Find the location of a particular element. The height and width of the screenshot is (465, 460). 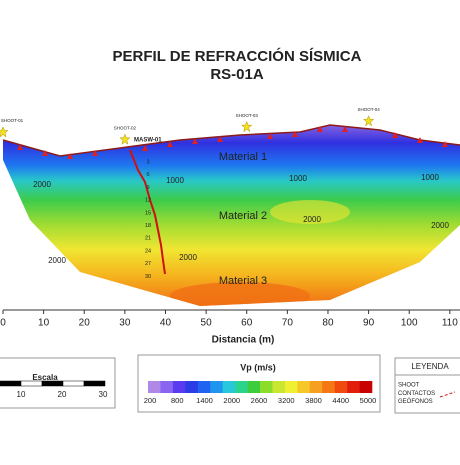

material-label: Material 1 is located at coordinates (243, 157).